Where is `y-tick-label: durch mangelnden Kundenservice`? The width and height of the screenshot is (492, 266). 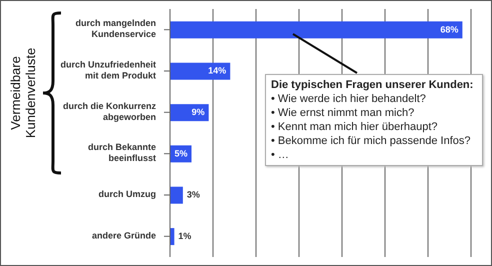 y-tick-label: durch mangelnden Kundenservice is located at coordinates (115, 29).